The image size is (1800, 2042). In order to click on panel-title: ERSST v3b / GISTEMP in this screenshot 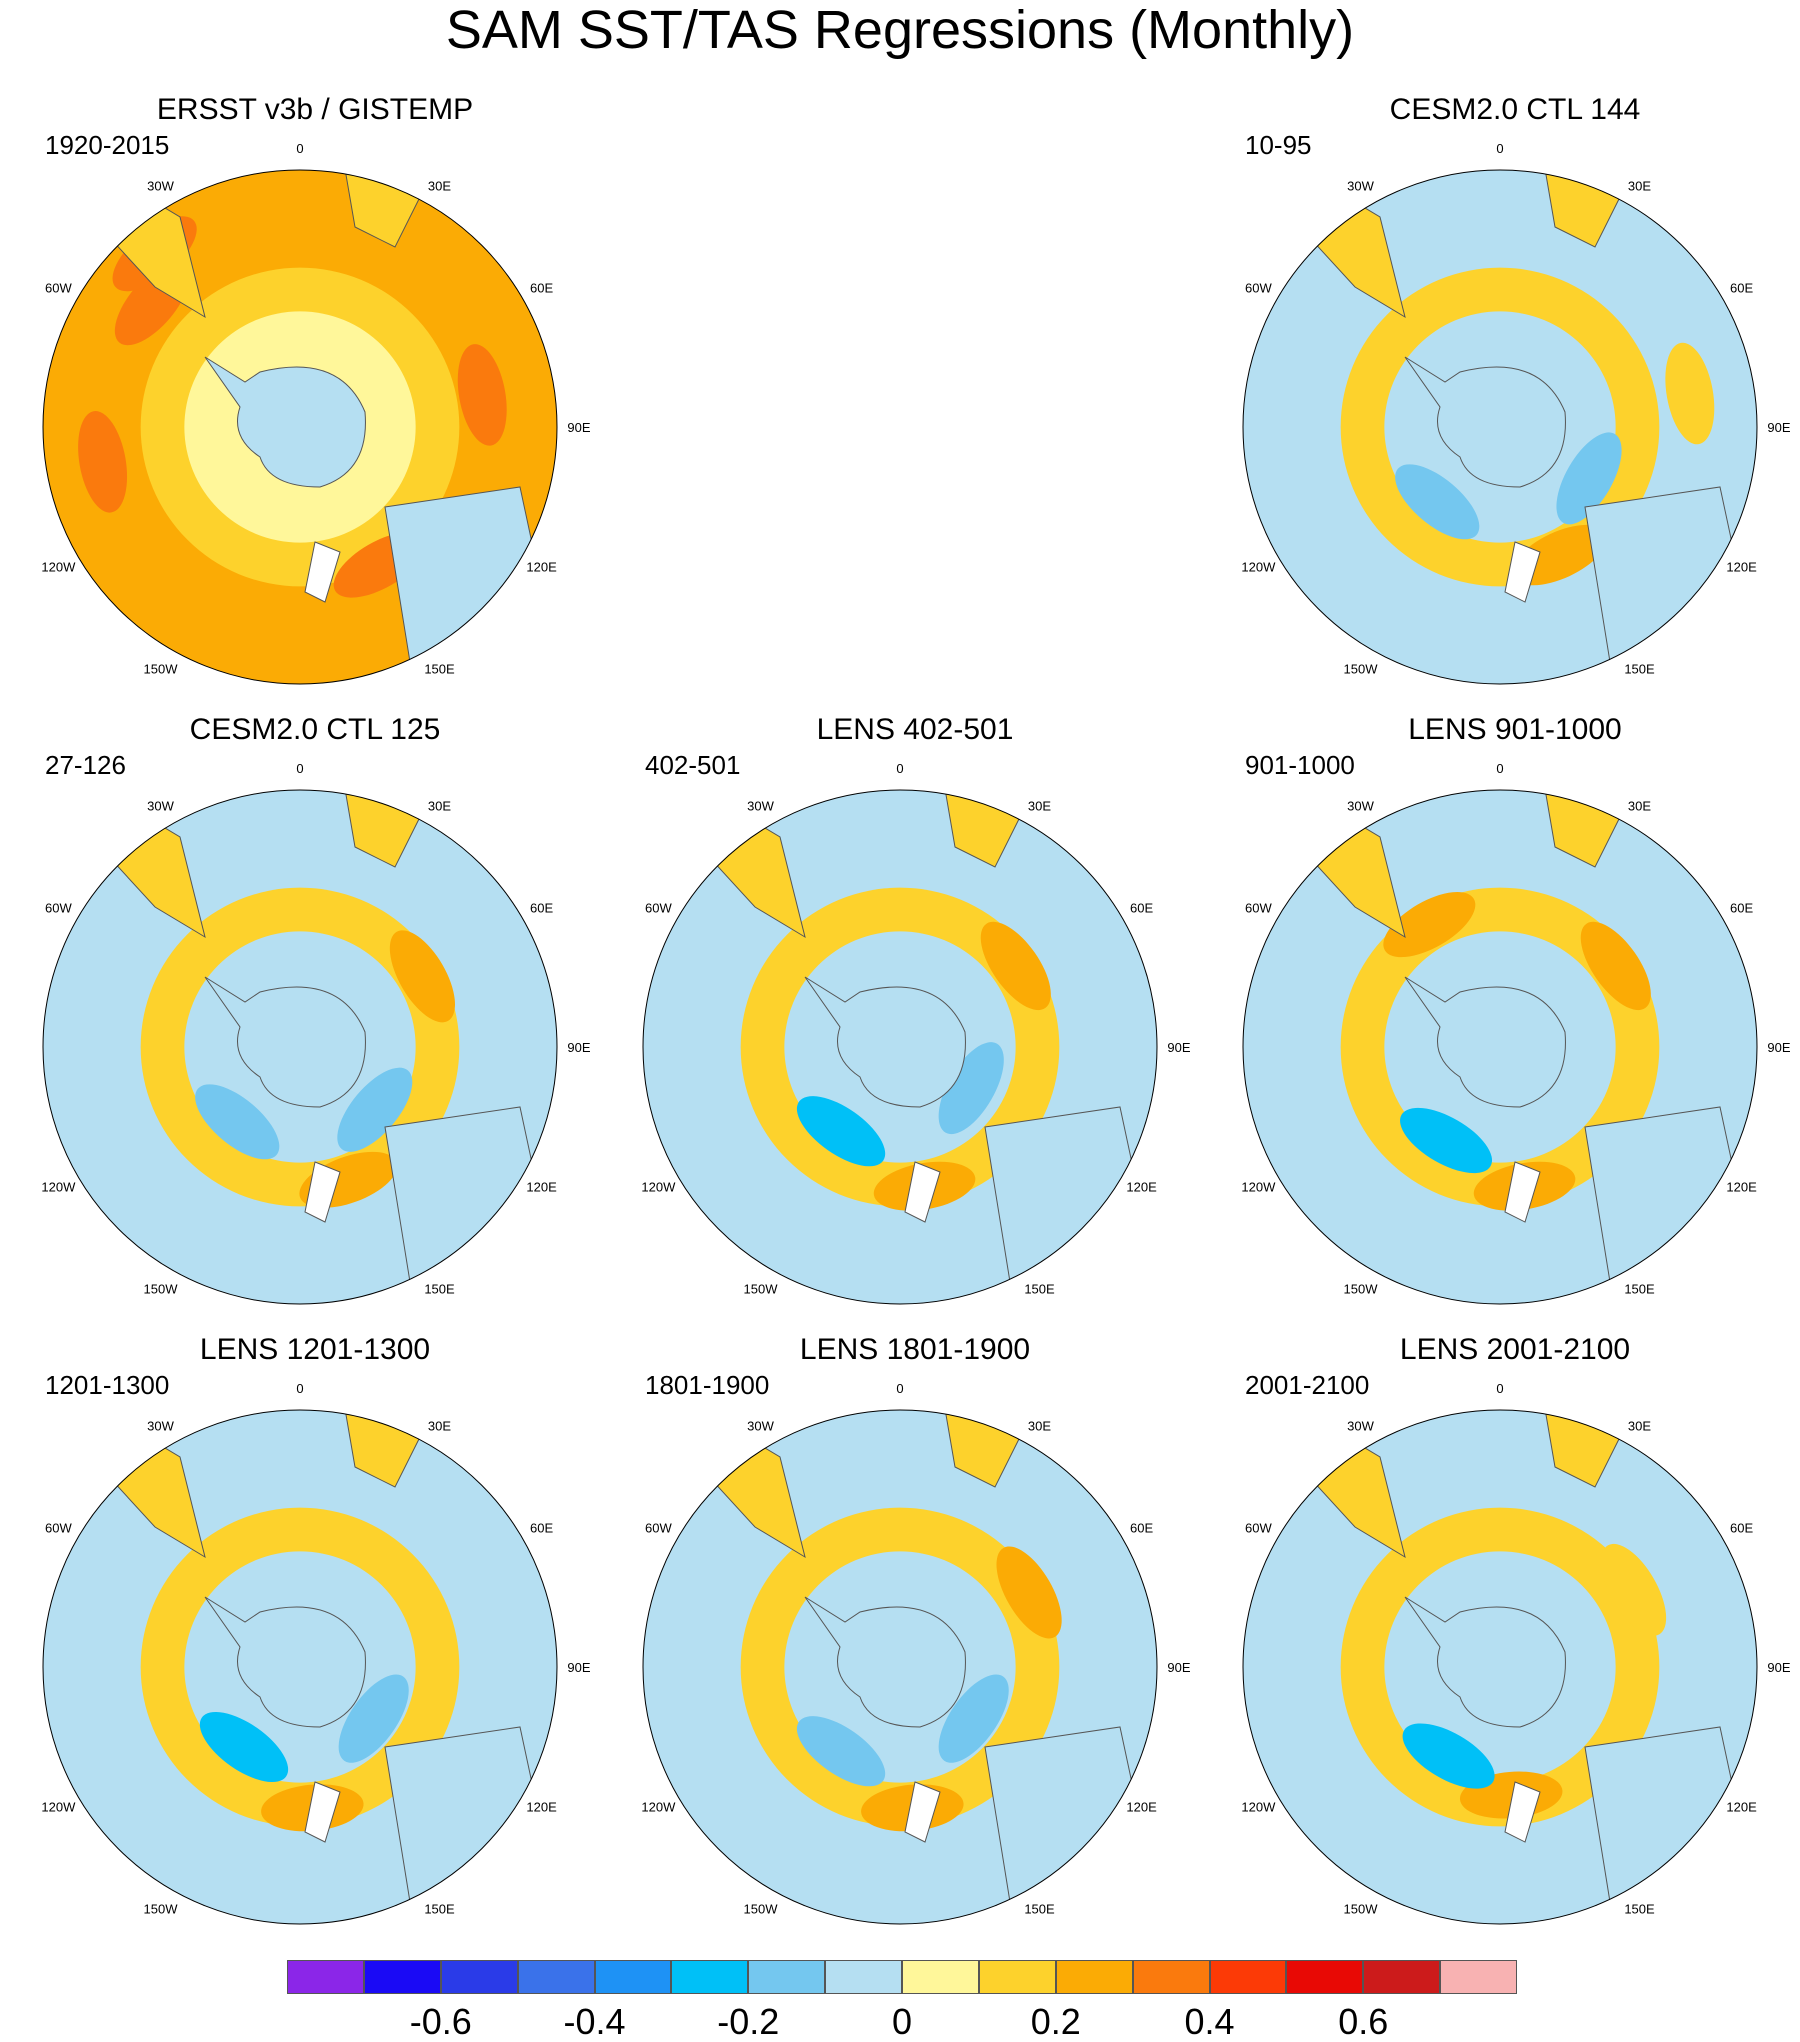, I will do `click(315, 109)`.